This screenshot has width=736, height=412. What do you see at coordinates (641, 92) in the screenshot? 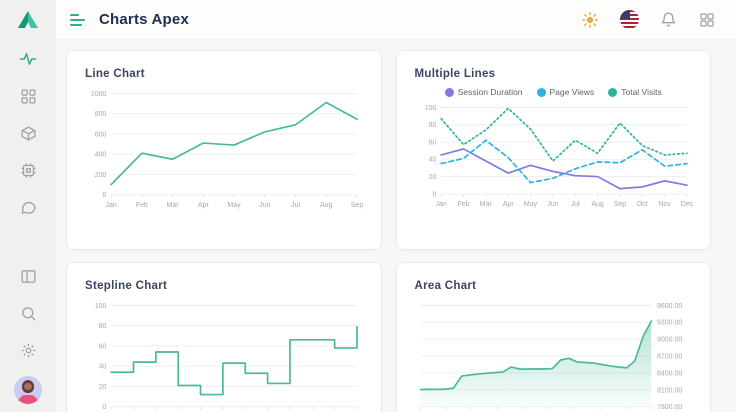
I see `legend-label: Total Visits` at bounding box center [641, 92].